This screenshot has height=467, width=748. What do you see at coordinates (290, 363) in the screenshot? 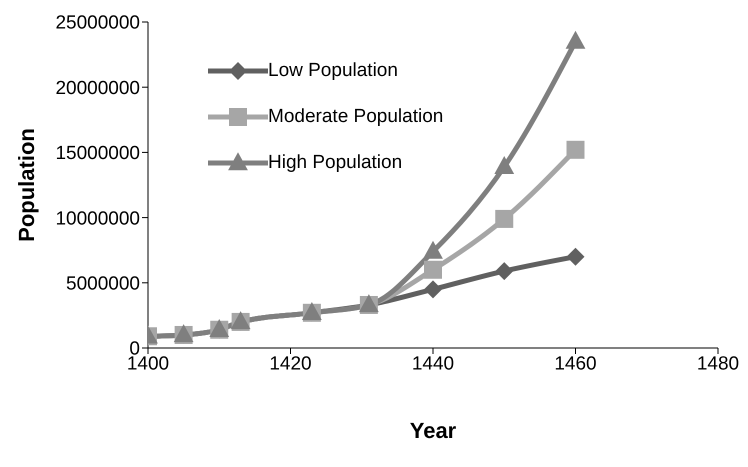
I see `x-tick-label: 1420` at bounding box center [290, 363].